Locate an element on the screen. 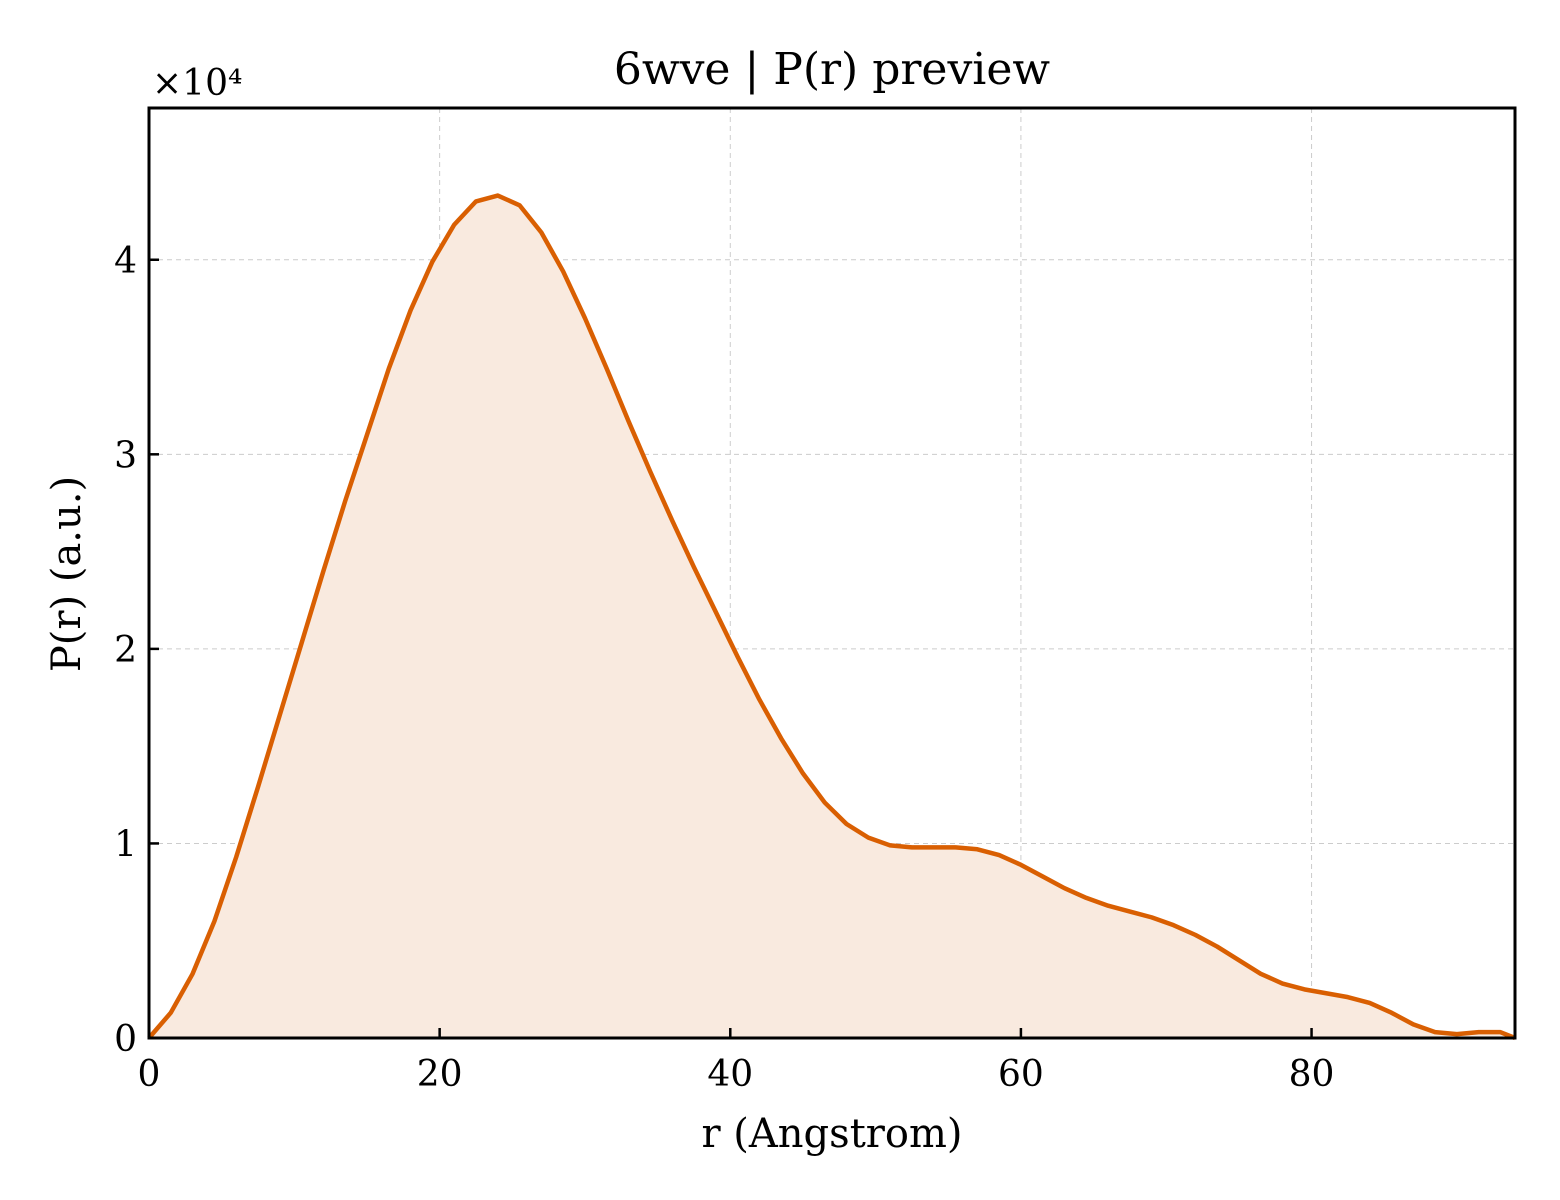  x-tick-label: 80 is located at coordinates (1312, 1074).